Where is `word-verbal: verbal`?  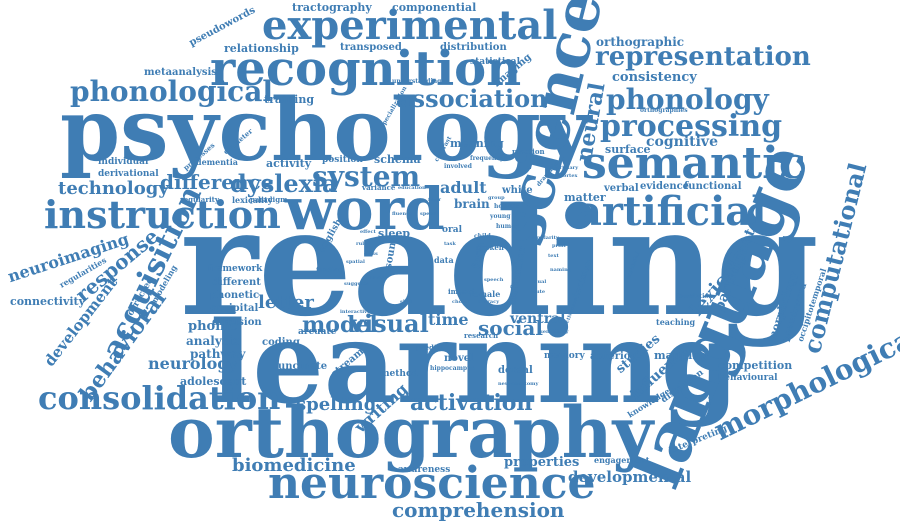
word-verbal: verbal is located at coordinates (621, 188).